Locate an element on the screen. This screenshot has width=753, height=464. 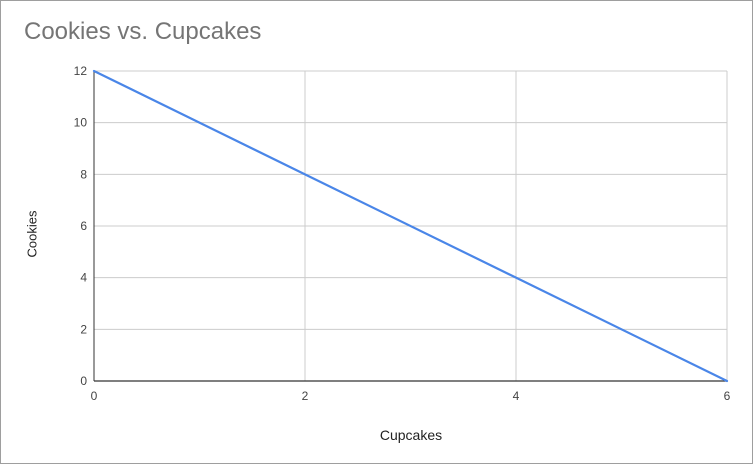
x-tick-label: 0 is located at coordinates (94, 396).